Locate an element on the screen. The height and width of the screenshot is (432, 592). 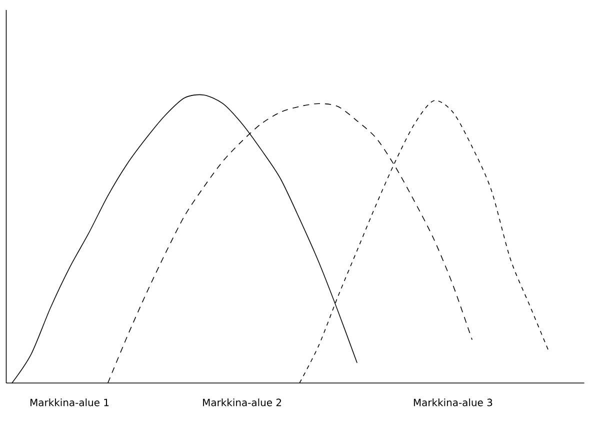
x-tick-label: Markkina-alue 1 is located at coordinates (69, 402).